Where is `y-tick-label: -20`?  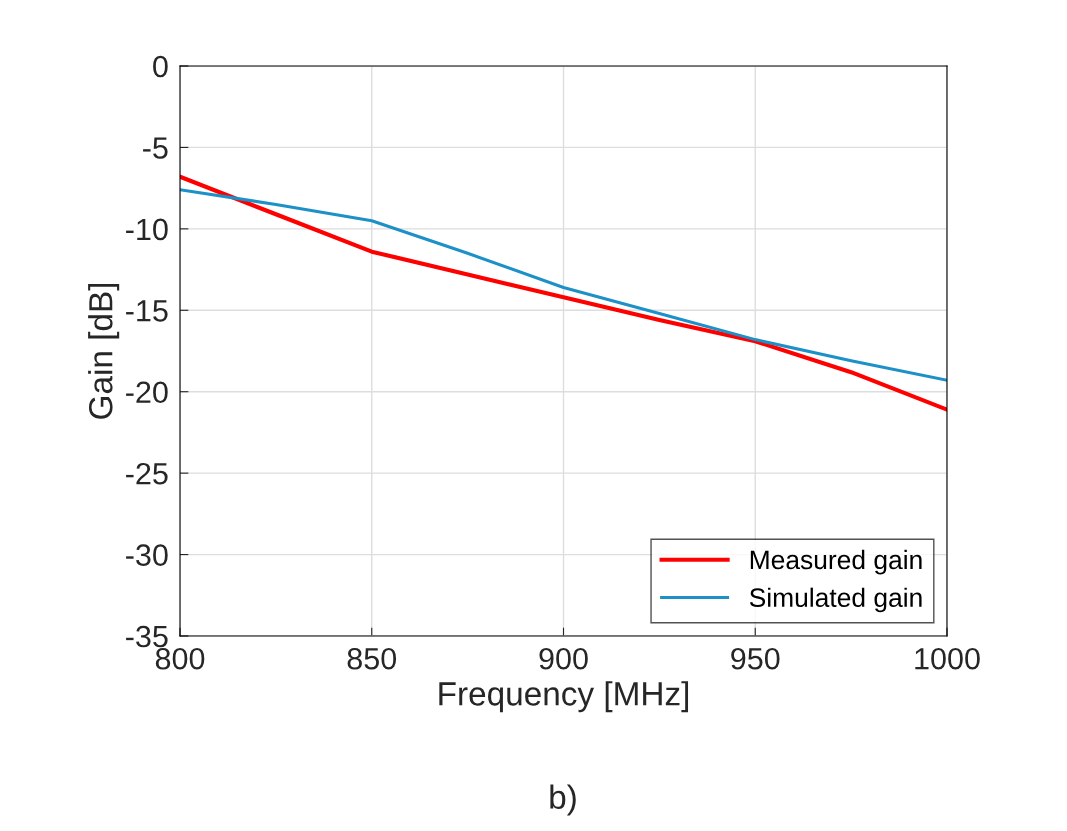 y-tick-label: -20 is located at coordinates (147, 392).